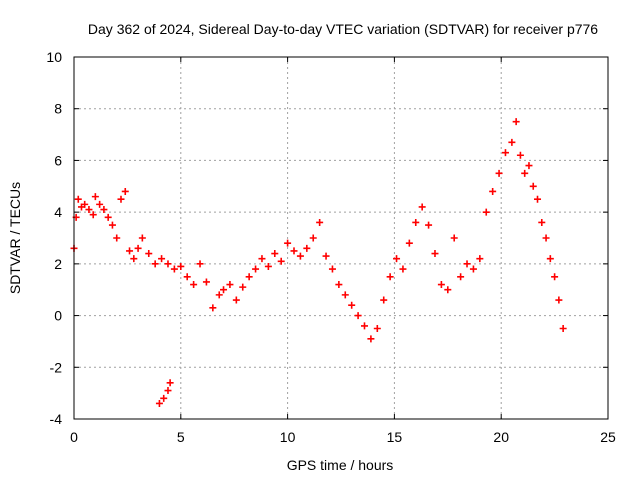  Describe the element at coordinates (288, 437) in the screenshot. I see `x-tick-label: 10` at that location.